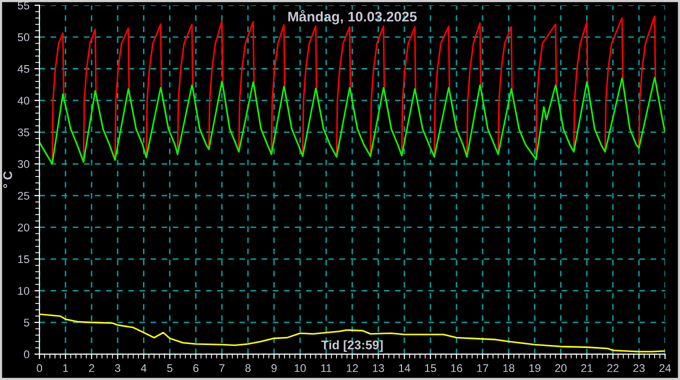 This screenshot has height=380, width=680. I want to click on x-tick-label: 0, so click(39, 368).